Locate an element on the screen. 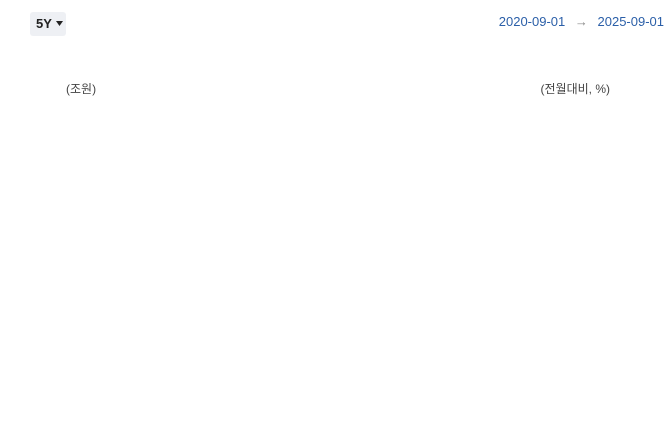 This screenshot has height=447, width=670. date-range: 2020-09-01 → 2025-09-01 is located at coordinates (581, 21).